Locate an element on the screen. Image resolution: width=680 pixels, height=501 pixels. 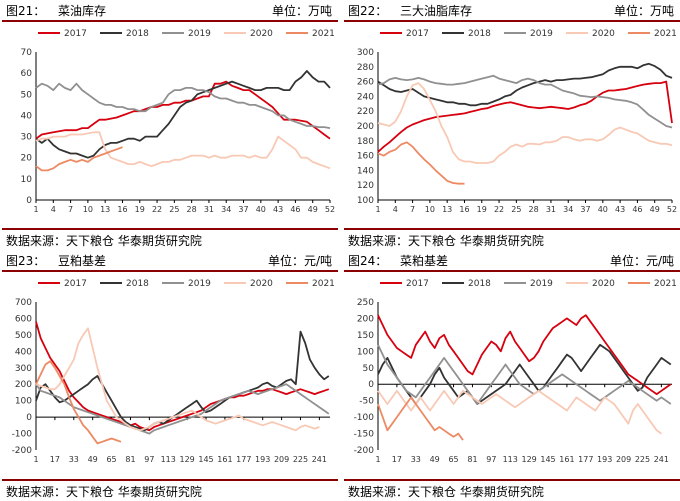
y-tick-label: 40 is located at coordinates (27, 116).